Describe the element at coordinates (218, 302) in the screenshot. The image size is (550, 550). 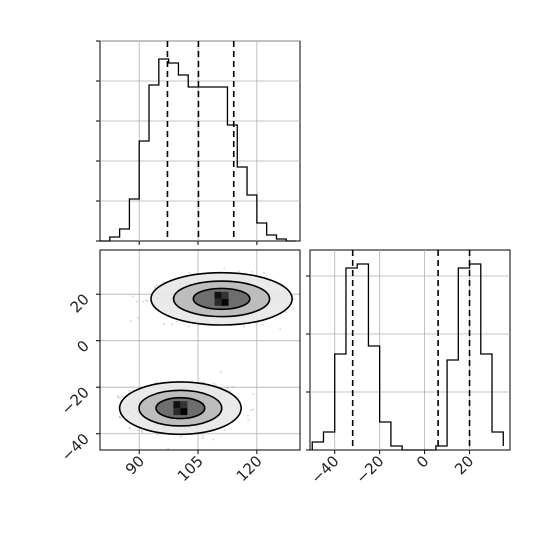
I see `density-block-1-c` at that location.